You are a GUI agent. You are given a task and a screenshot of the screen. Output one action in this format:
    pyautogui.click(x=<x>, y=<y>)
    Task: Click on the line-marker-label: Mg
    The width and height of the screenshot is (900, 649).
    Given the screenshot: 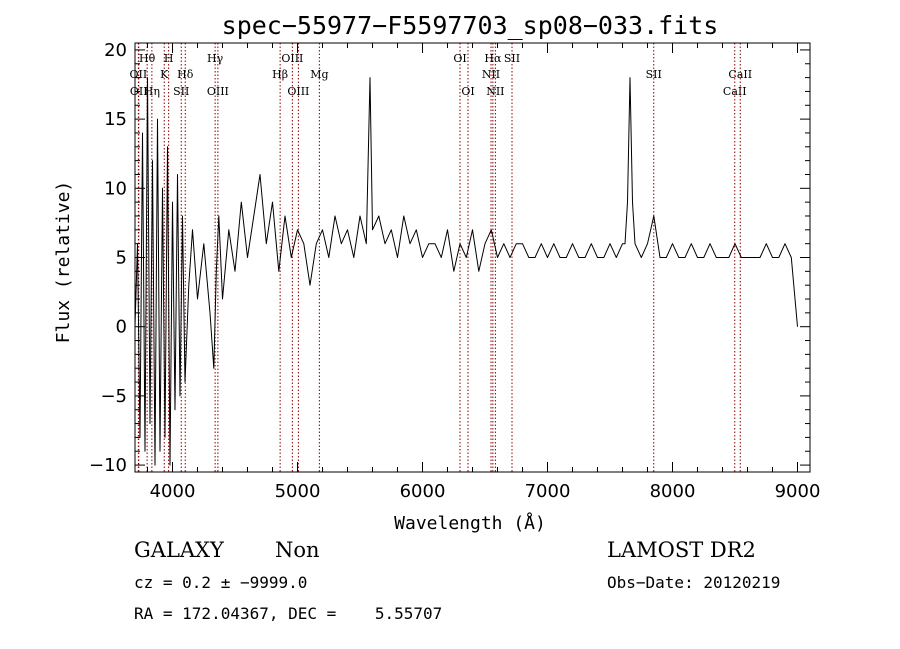 What is the action you would take?
    pyautogui.click(x=319, y=74)
    